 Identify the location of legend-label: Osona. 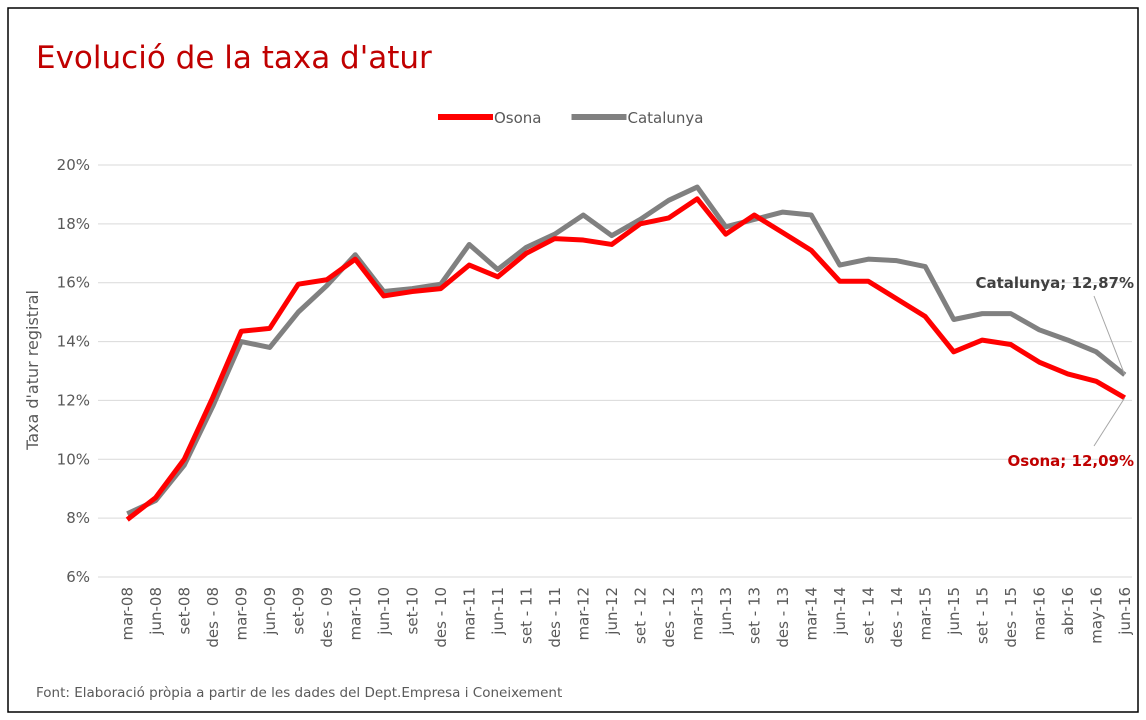
(518, 118).